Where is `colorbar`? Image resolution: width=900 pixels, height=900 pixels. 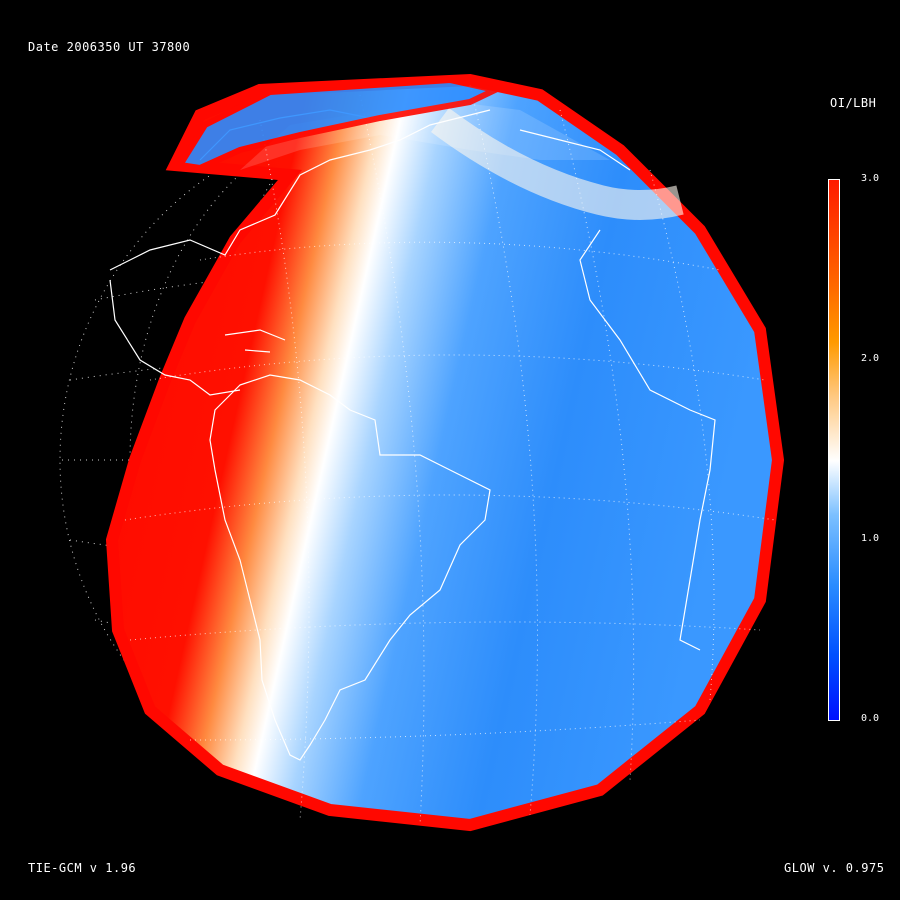 colorbar is located at coordinates (834, 450).